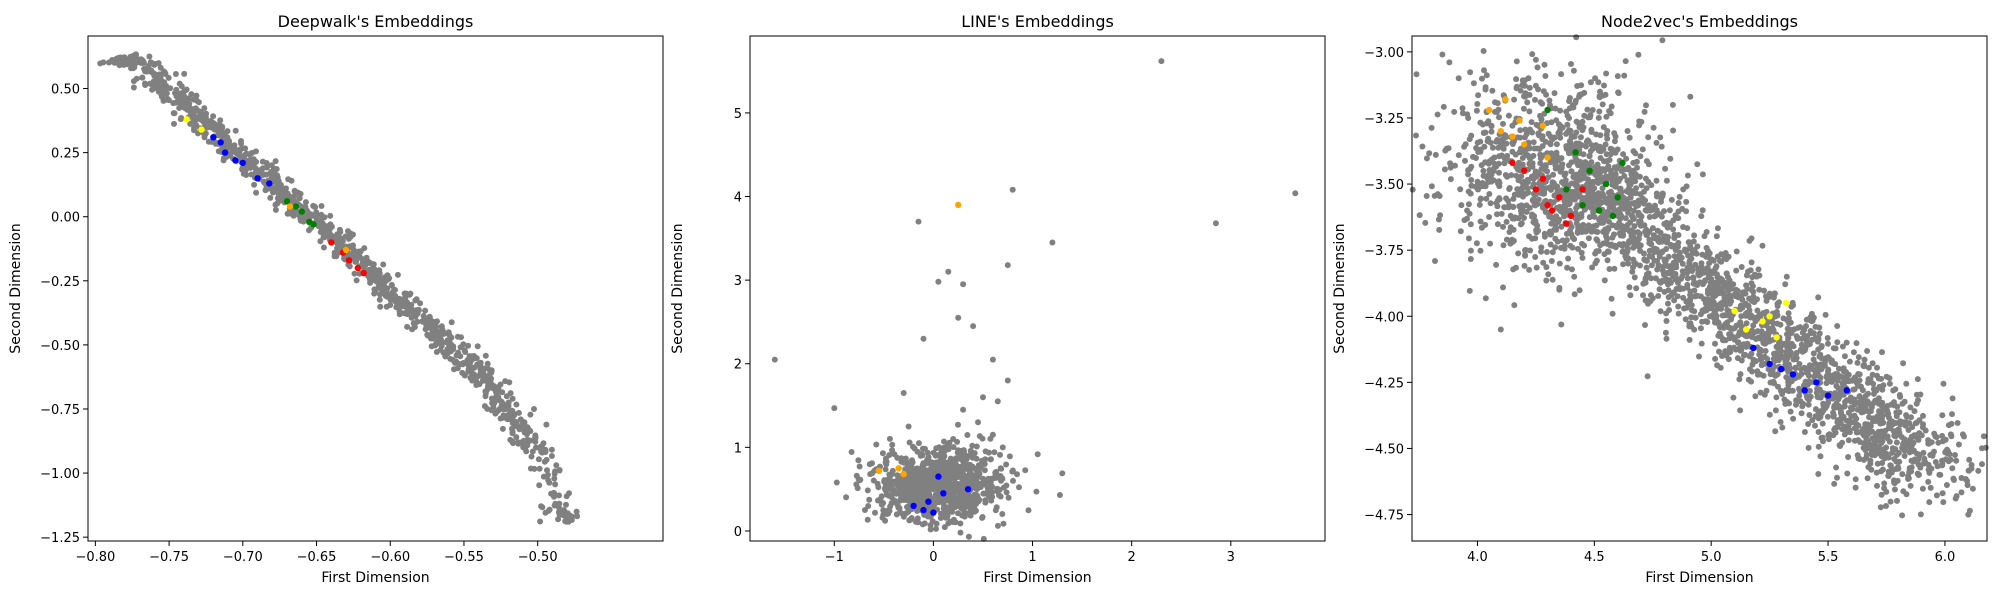 This screenshot has width=2000, height=600. I want to click on deepwalk-x-tick-label: −0.75, so click(169, 557).